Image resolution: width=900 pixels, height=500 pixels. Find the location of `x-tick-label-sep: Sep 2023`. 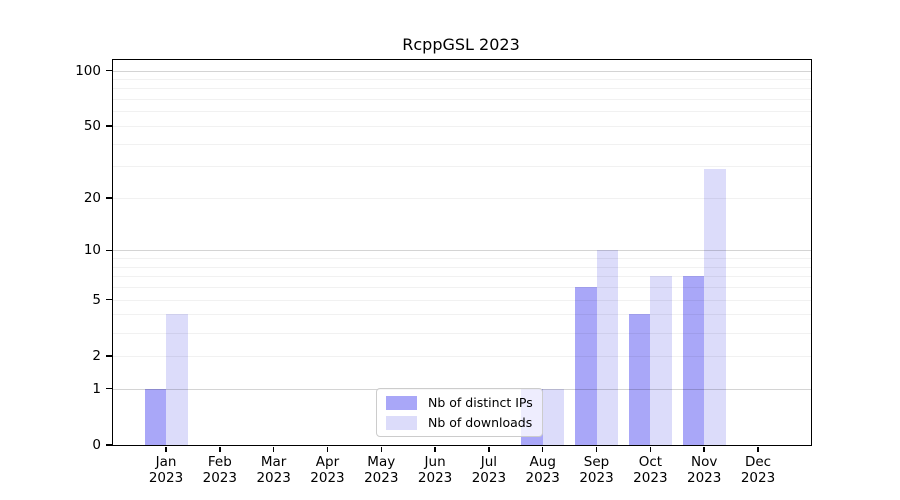

x-tick-label-sep: Sep 2023 is located at coordinates (596, 470).